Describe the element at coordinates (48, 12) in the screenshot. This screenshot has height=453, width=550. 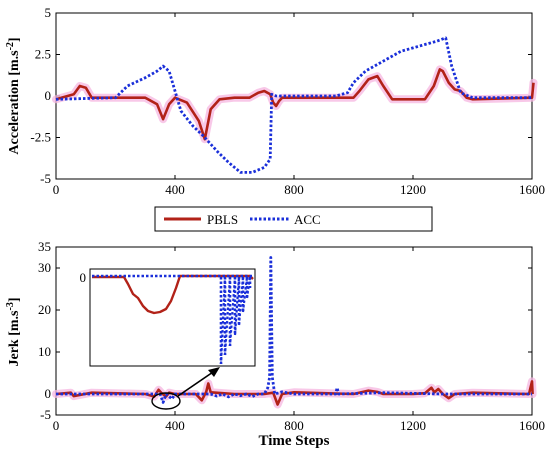
I see `top-y-tick-label: 5` at that location.